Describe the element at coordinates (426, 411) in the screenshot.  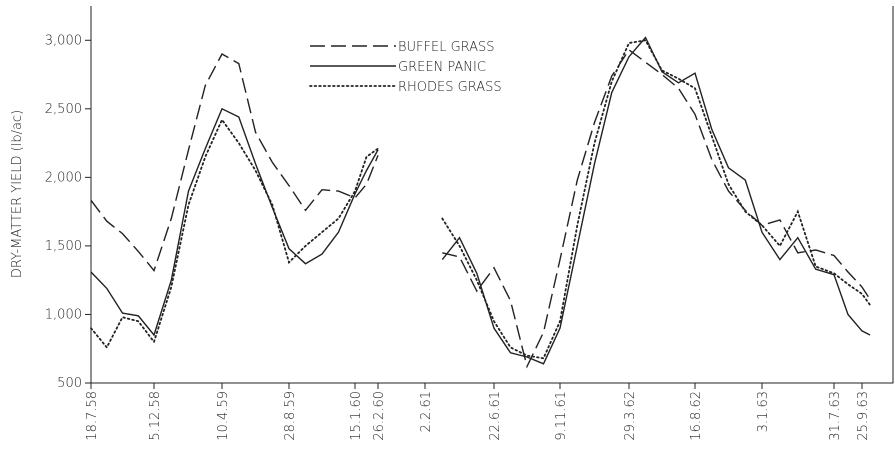
I see `x-tick-label: 2.2.61` at that location.